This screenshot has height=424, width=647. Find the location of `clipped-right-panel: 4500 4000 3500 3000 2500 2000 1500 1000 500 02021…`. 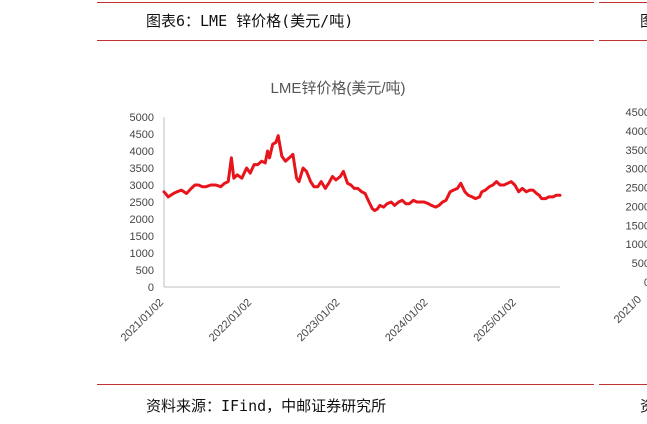

clipped-right-panel: 4500 4000 3500 3000 2500 2000 1500 1000 500 02021… is located at coordinates (629, 216).